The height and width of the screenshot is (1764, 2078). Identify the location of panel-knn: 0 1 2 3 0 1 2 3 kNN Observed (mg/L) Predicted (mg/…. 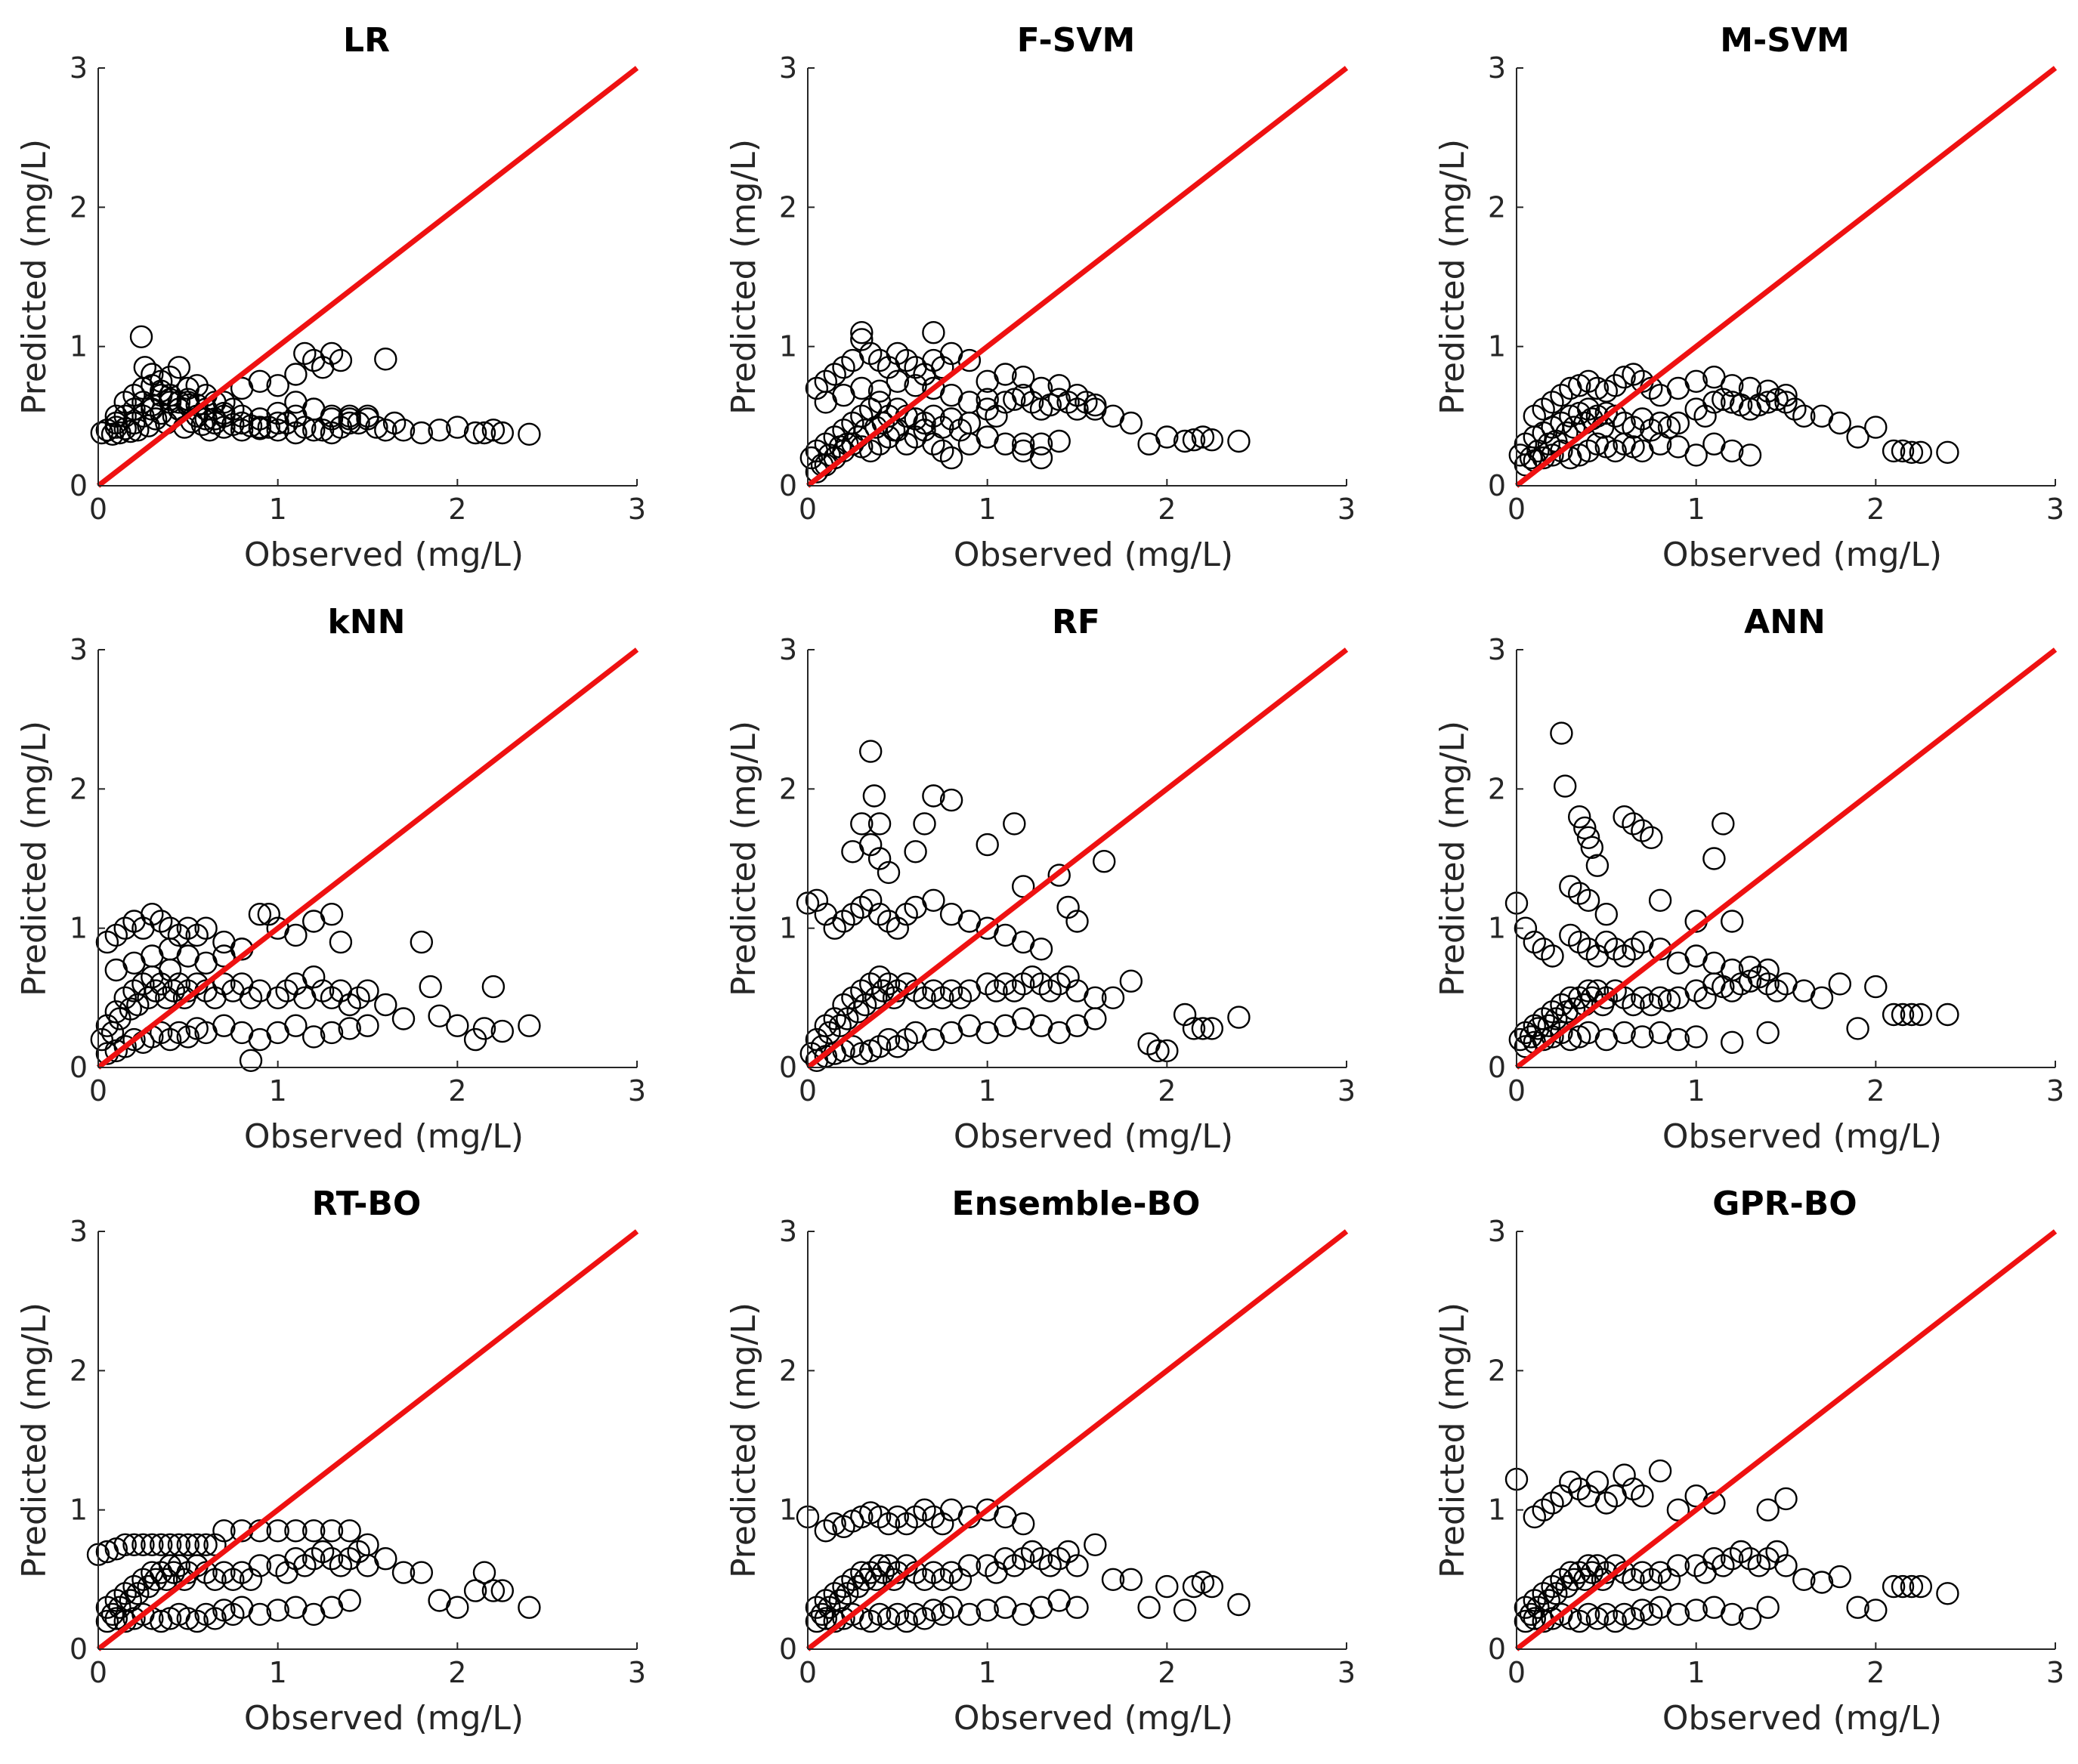
(330, 879).